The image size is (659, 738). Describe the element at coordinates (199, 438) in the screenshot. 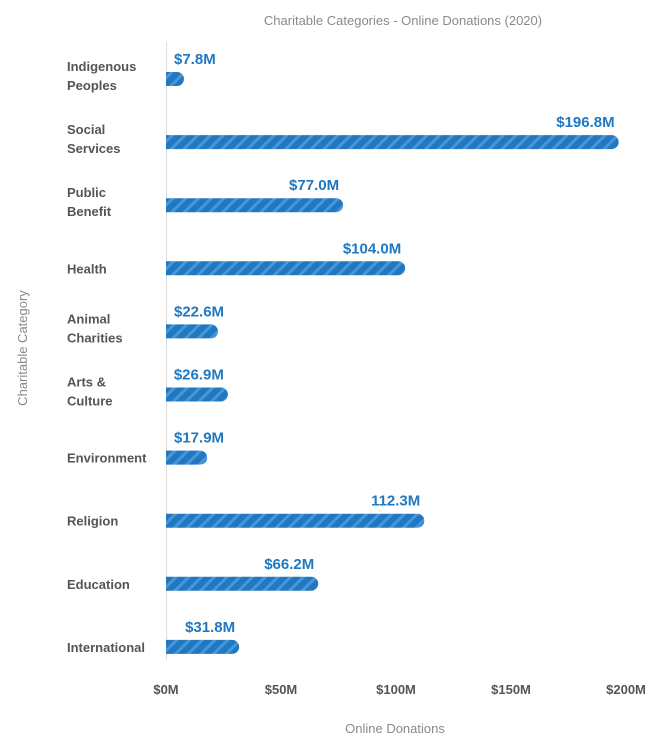

I see `value-label: $17.9M` at that location.